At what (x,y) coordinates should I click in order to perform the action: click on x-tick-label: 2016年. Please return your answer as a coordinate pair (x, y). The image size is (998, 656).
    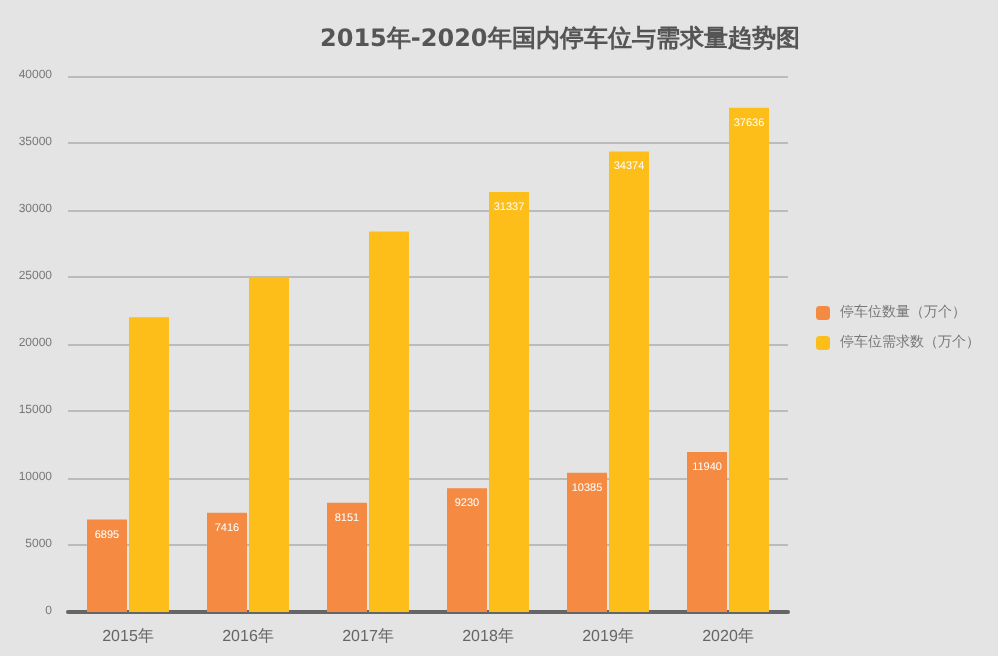
    Looking at the image, I should click on (248, 636).